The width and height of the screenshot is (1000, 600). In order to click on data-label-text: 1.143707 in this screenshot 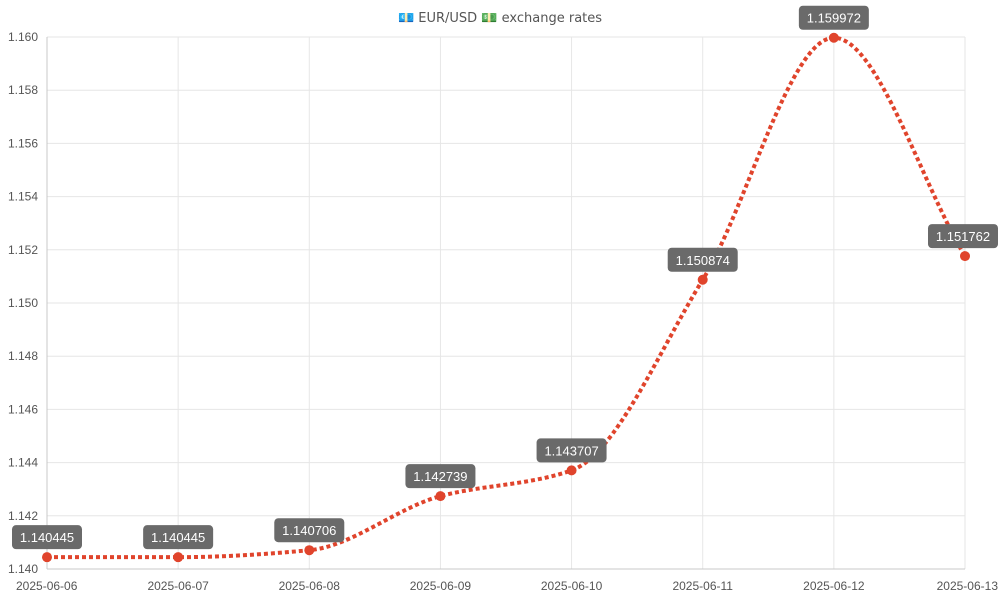, I will do `click(571, 450)`.